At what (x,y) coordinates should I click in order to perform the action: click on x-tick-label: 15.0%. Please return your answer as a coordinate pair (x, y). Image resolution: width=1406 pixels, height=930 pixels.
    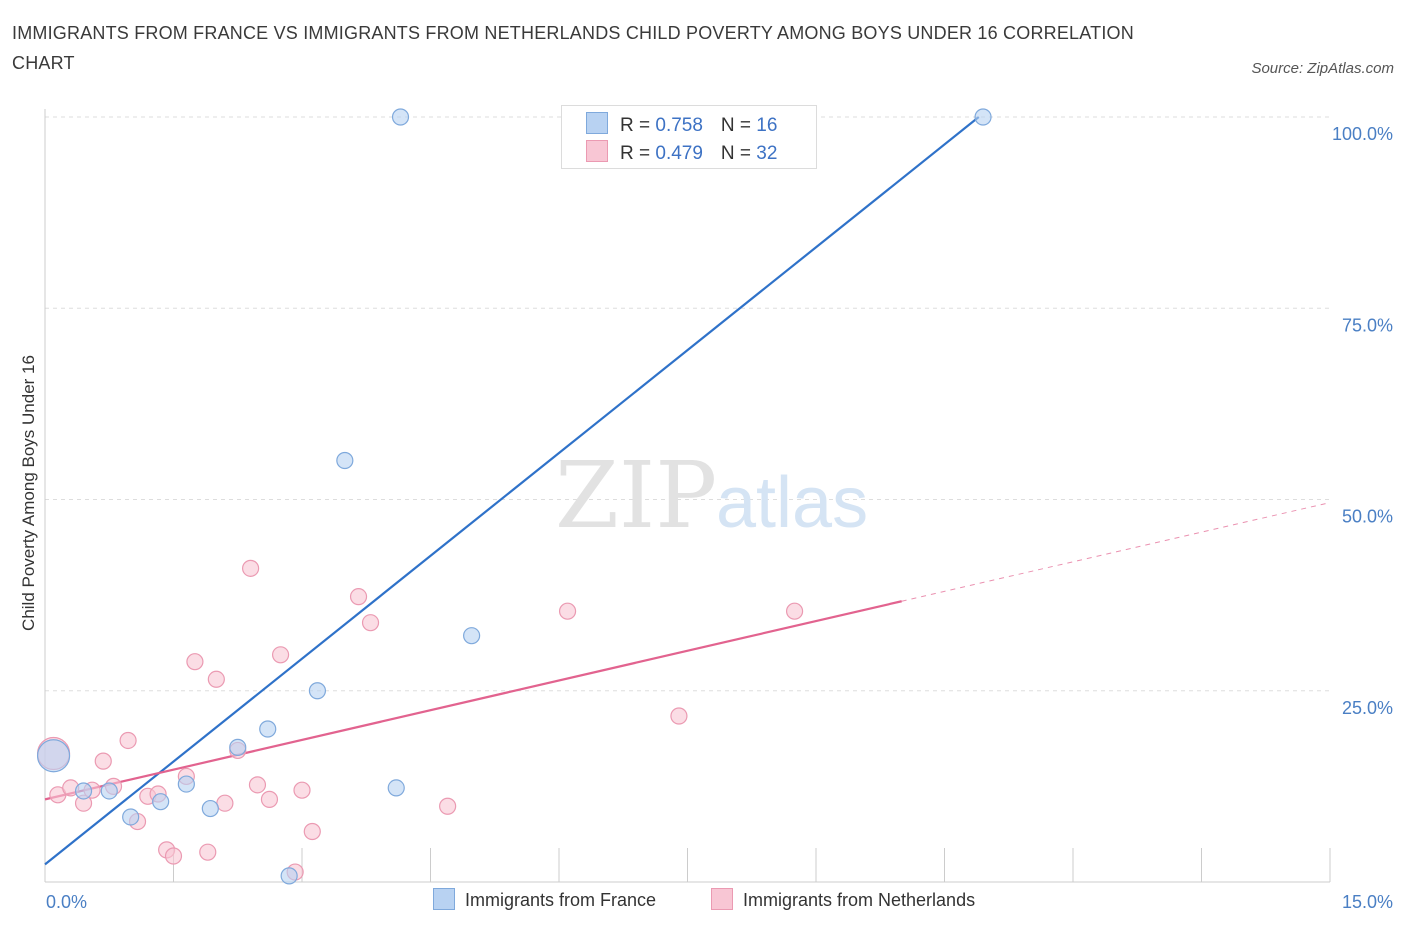
    Looking at the image, I should click on (1367, 902).